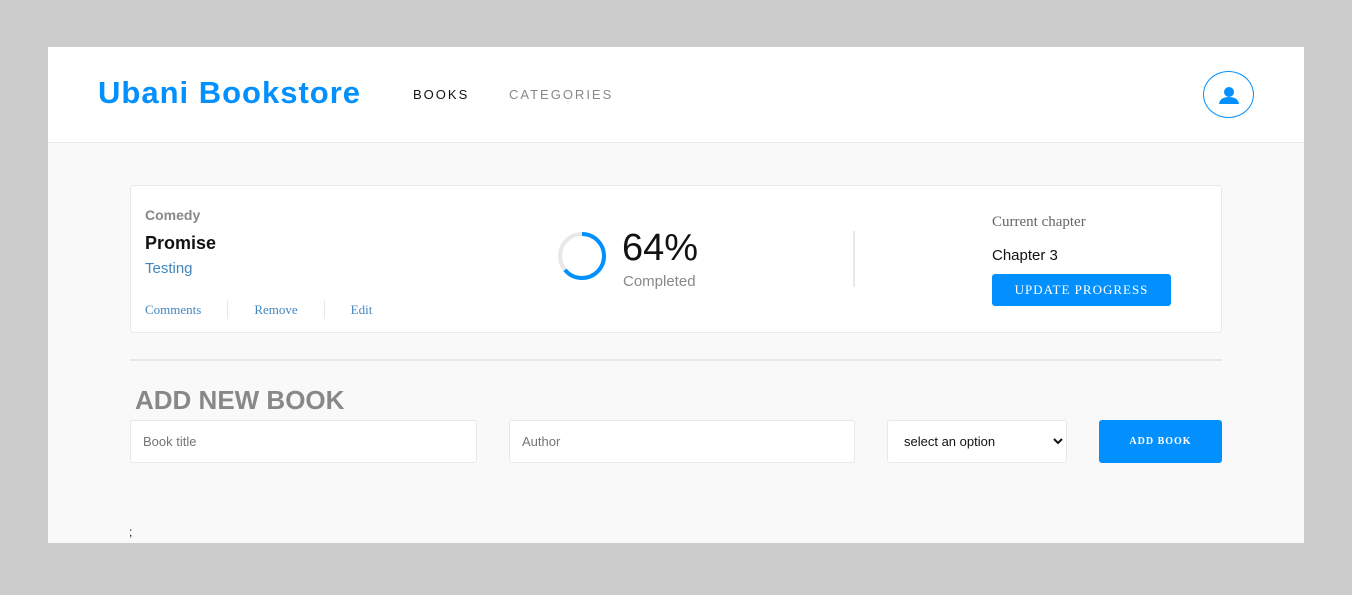 This screenshot has height=595, width=1352. What do you see at coordinates (977, 441) in the screenshot?
I see `category-select: select an option` at bounding box center [977, 441].